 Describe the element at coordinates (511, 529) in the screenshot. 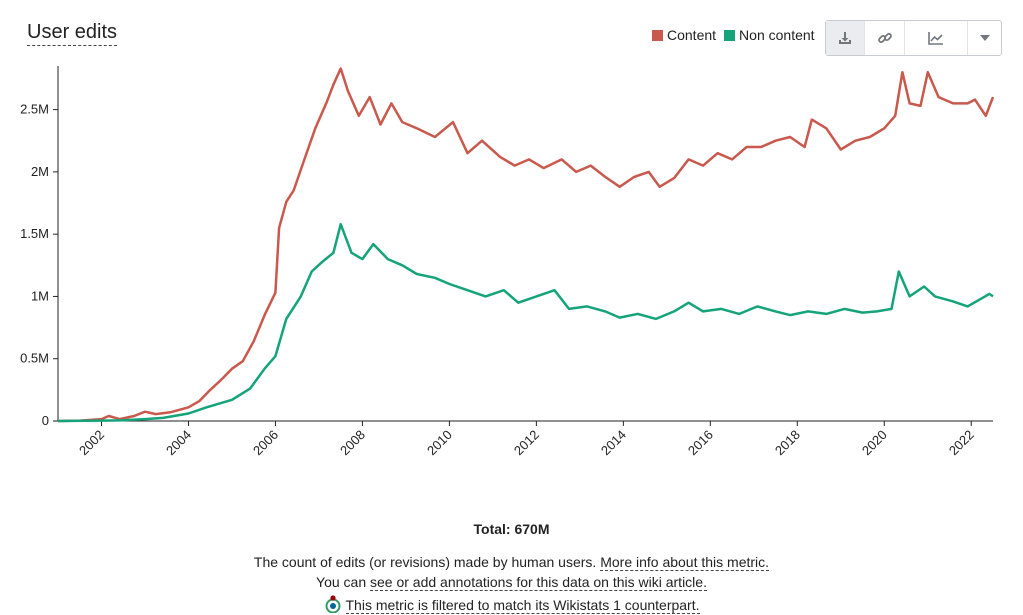

I see `total-label: Total: 670M` at that location.